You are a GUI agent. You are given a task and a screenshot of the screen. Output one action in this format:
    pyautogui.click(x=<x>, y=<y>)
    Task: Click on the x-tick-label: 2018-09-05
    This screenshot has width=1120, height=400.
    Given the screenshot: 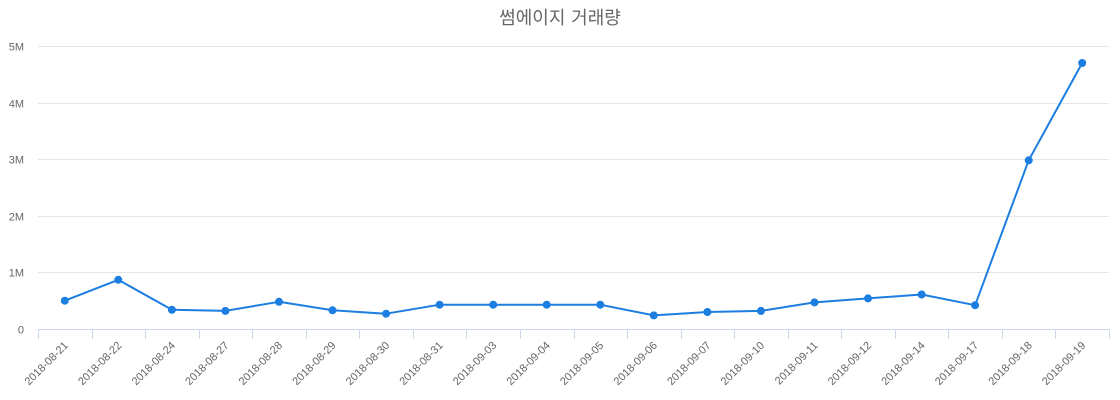 What is the action you would take?
    pyautogui.click(x=582, y=364)
    